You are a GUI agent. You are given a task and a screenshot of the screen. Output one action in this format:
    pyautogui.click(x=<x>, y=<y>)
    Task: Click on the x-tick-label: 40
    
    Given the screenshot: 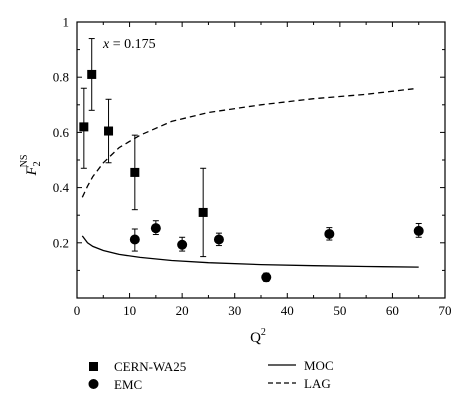 What is the action you would take?
    pyautogui.click(x=287, y=310)
    